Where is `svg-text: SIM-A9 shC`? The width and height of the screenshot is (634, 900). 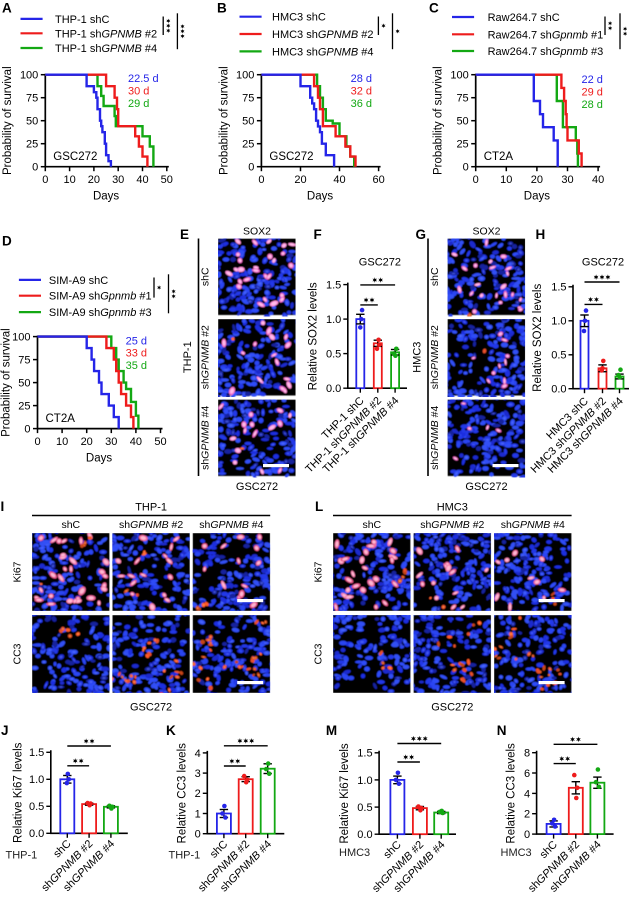
svg-text: SIM-A9 shC is located at coordinates (78, 281).